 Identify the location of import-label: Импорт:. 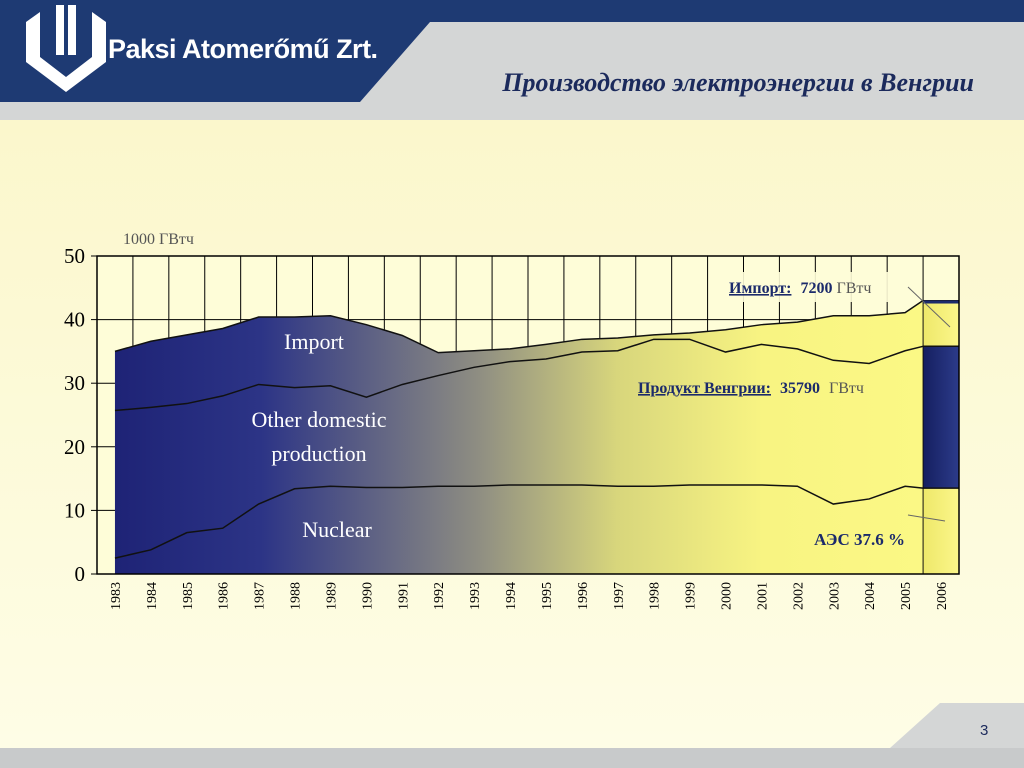
(760, 288).